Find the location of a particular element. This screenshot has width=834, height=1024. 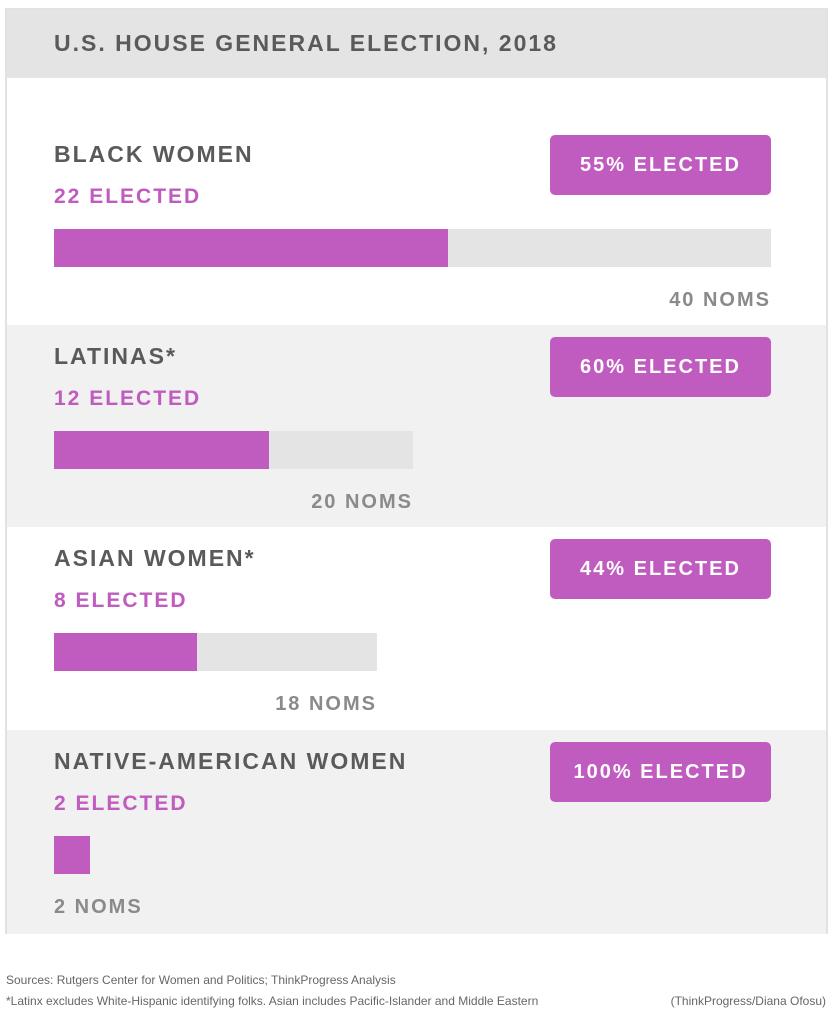

credit: (ThinkProgress/Diana Ofosu) is located at coordinates (748, 1001).